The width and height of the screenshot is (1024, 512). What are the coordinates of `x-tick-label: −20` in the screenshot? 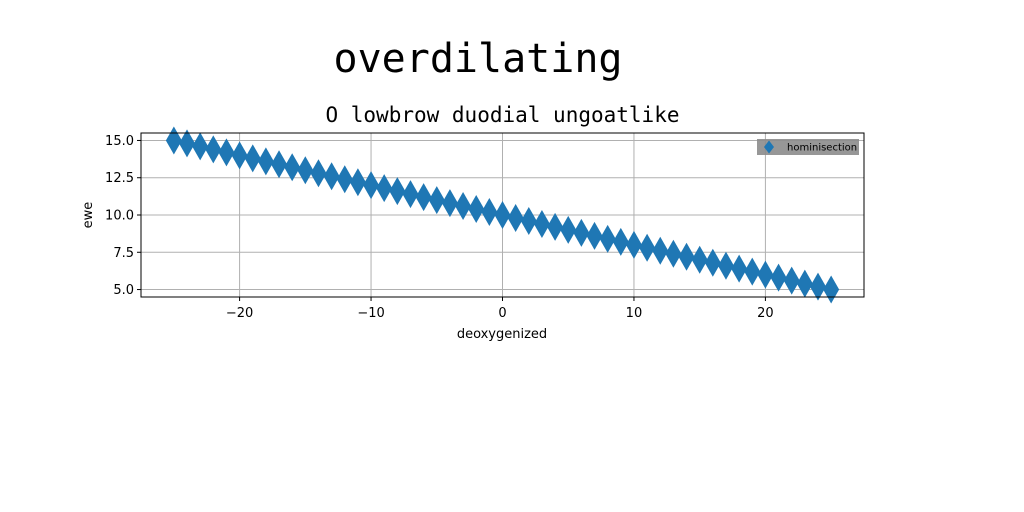 It's located at (239, 313).